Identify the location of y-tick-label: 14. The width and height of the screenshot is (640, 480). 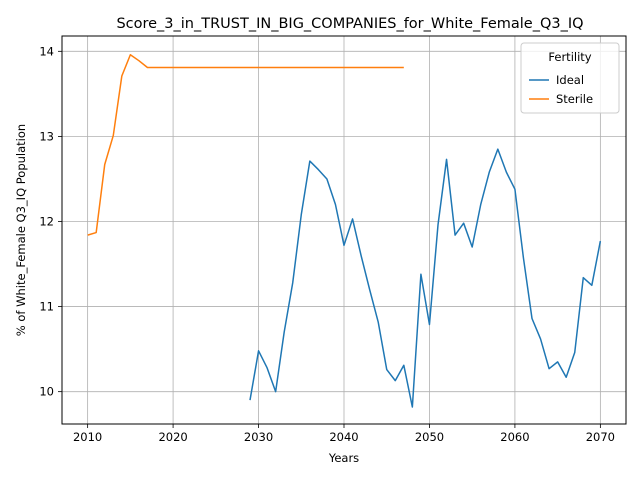
(46, 51).